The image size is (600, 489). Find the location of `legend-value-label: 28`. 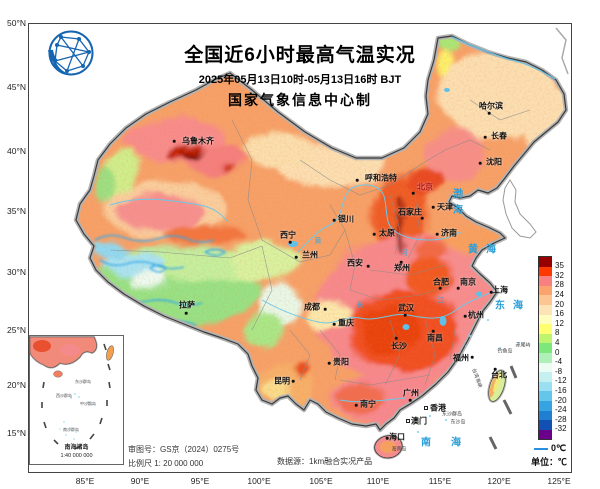

legend-value-label: 28 is located at coordinates (559, 285).